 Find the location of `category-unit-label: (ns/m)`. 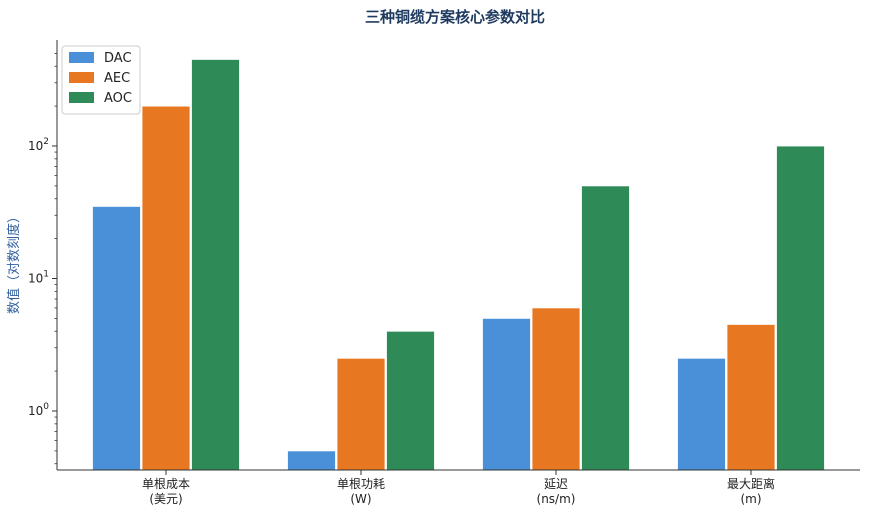

category-unit-label: (ns/m) is located at coordinates (556, 499).